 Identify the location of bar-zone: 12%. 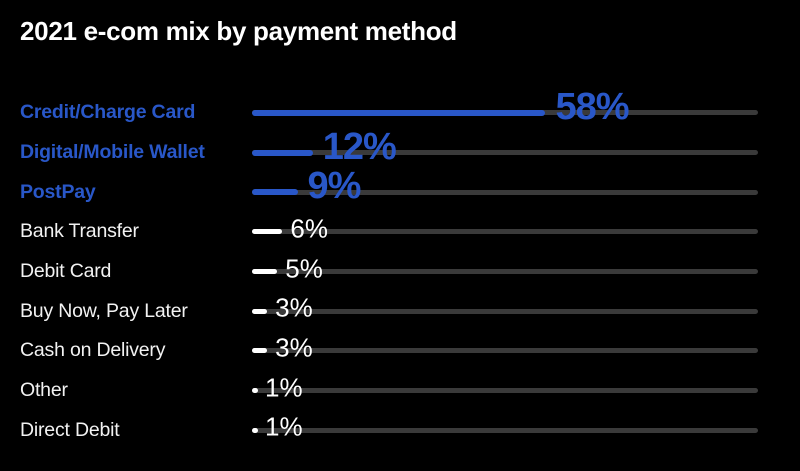
(505, 150).